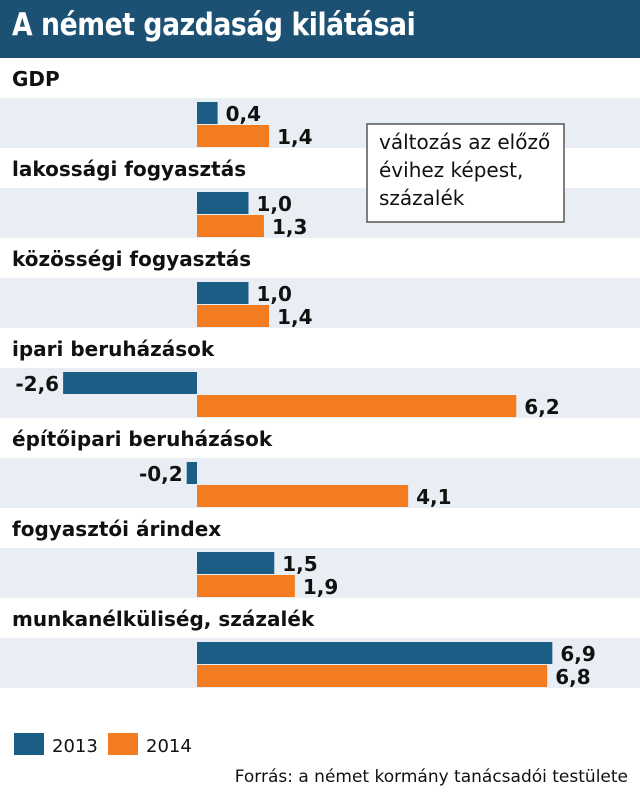  Describe the element at coordinates (451, 170) in the screenshot. I see `note-line-2: évihez képest,` at that location.